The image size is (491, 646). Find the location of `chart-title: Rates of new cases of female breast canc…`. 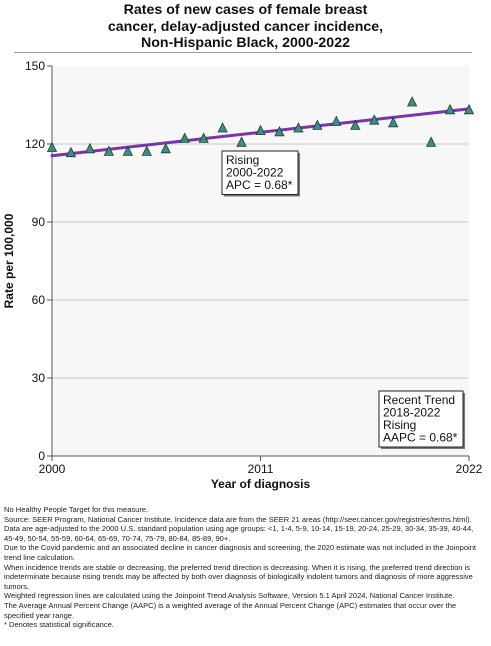

chart-title: Rates of new cases of female breast canc… is located at coordinates (245, 27).